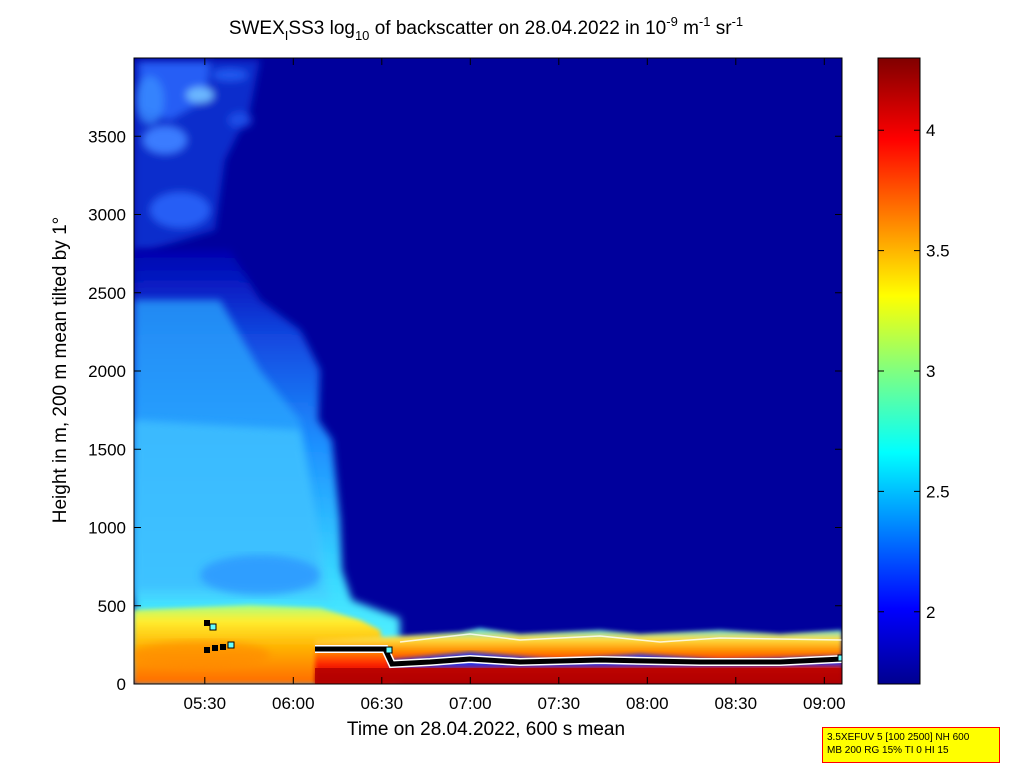 The width and height of the screenshot is (1023, 767). Describe the element at coordinates (736, 703) in the screenshot. I see `x-tick-label: 08:30` at that location.